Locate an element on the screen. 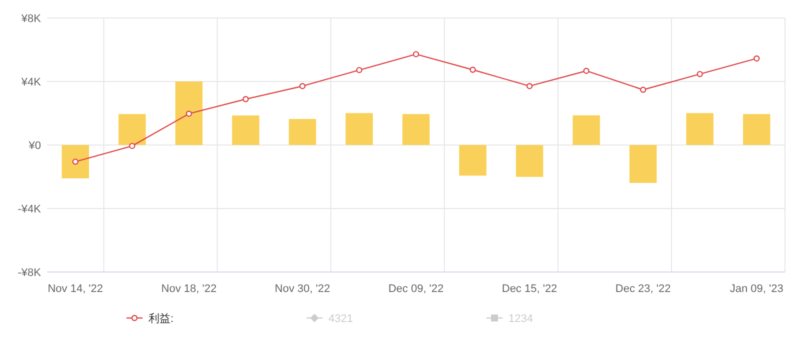 The image size is (793, 347). x-tick-label: Jan 09, '23 is located at coordinates (757, 289).